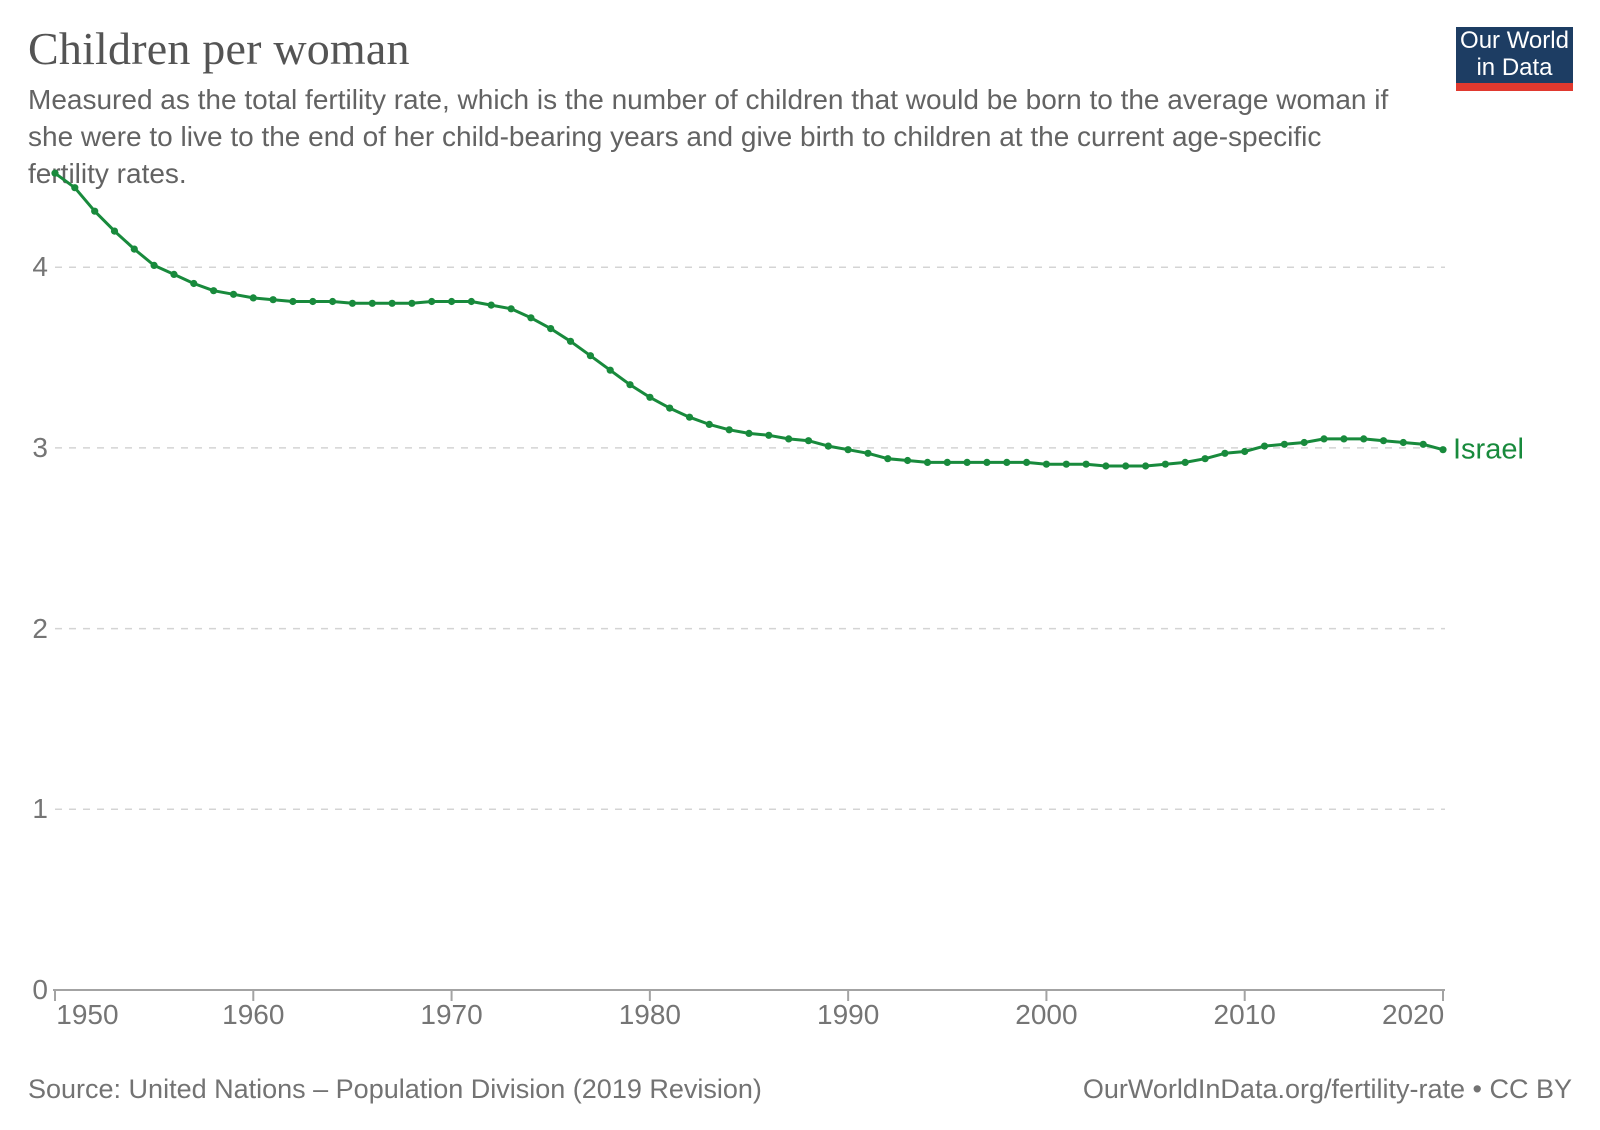 This screenshot has width=1600, height=1130. Describe the element at coordinates (134, 249) in the screenshot. I see `data-point-israel-1954` at that location.